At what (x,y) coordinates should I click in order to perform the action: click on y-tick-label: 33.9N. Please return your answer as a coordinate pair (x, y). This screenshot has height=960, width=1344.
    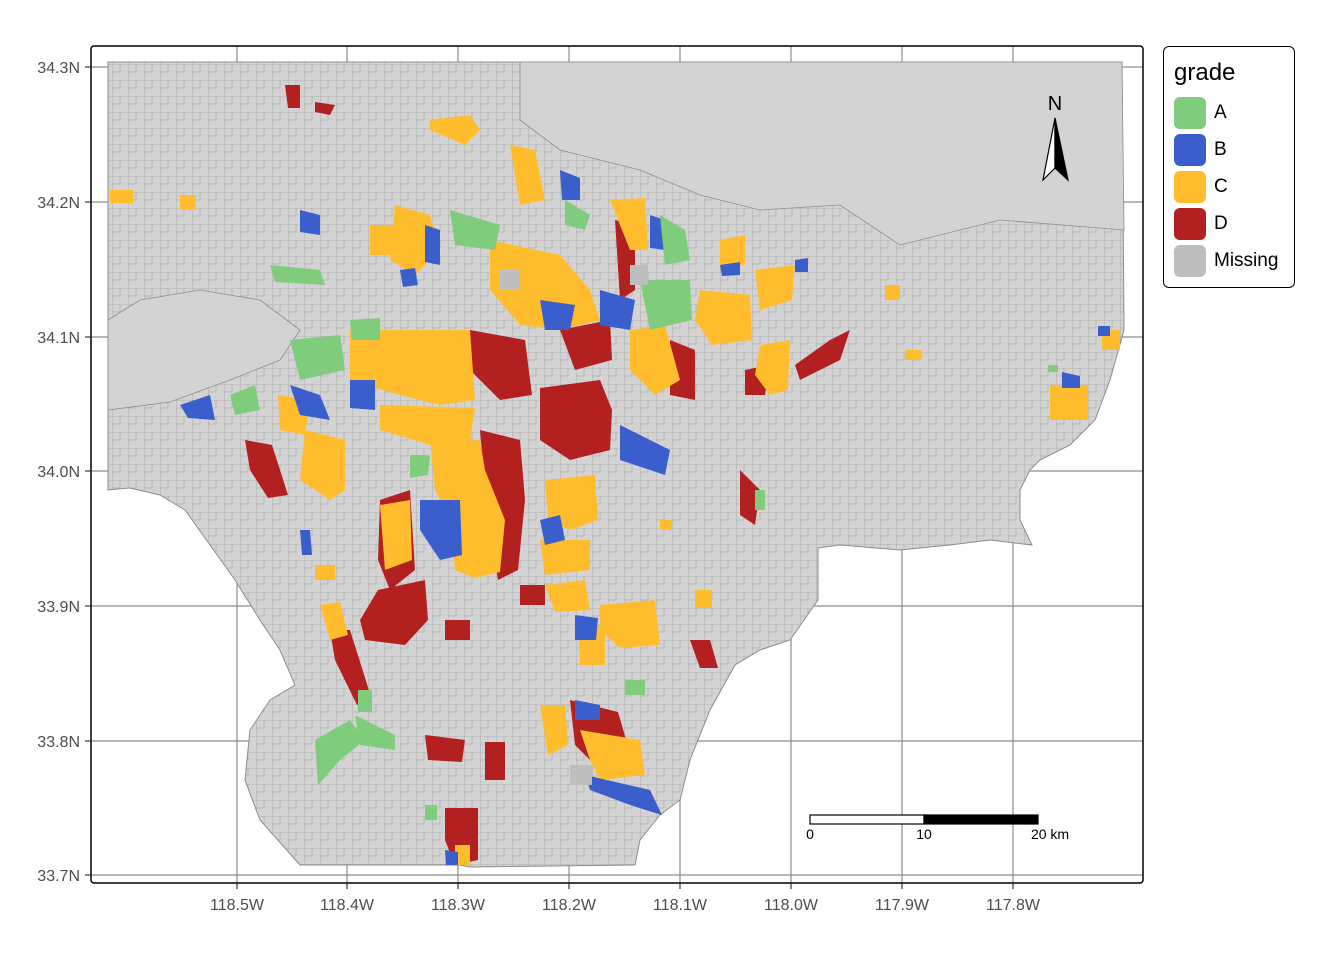
    Looking at the image, I should click on (58, 607).